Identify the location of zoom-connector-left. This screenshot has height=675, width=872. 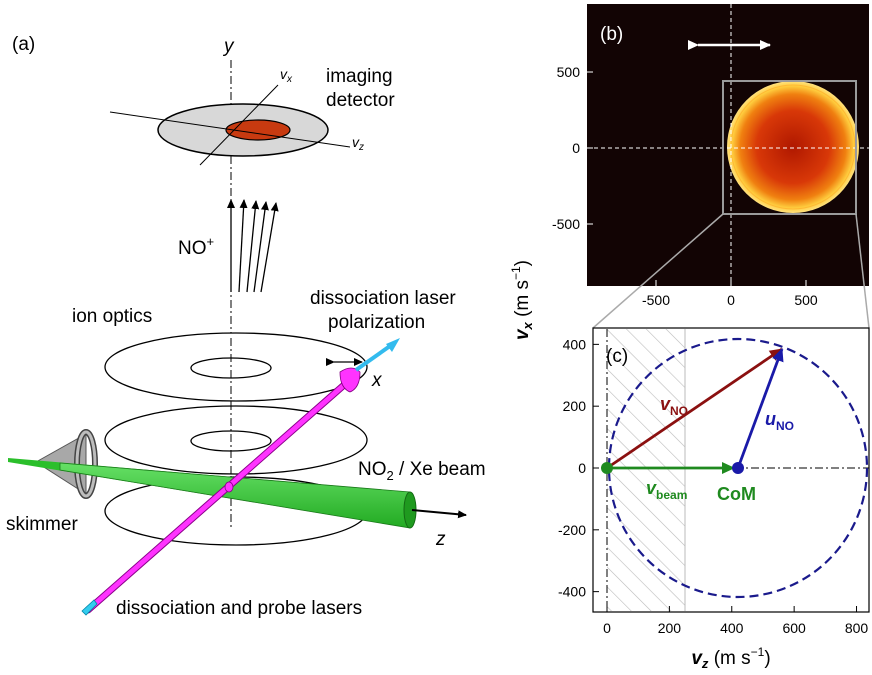
(658, 271).